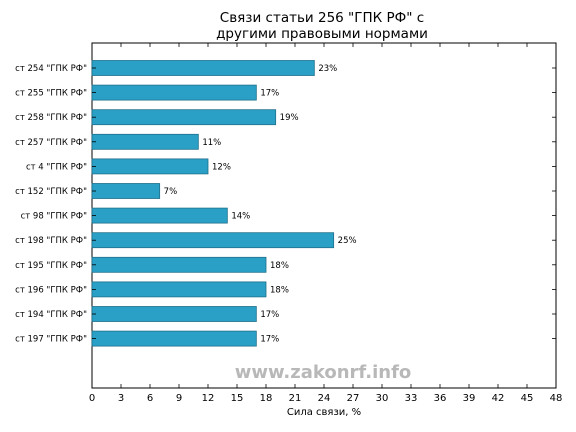 This screenshot has width=576, height=432. What do you see at coordinates (221, 167) in the screenshot?
I see `data-label: 12%` at bounding box center [221, 167].